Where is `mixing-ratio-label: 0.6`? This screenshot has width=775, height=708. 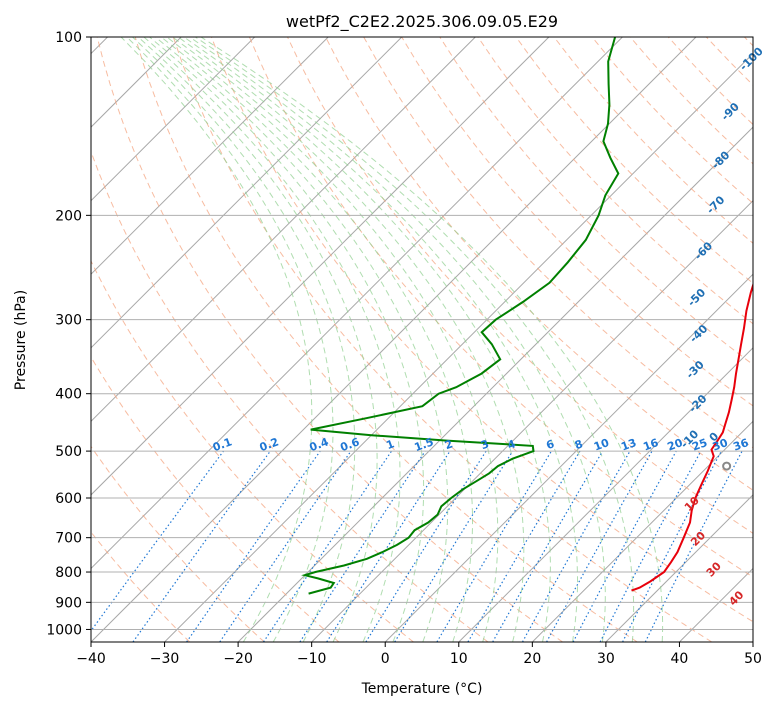
mixing-ratio-label: 0.6 is located at coordinates (349, 444).